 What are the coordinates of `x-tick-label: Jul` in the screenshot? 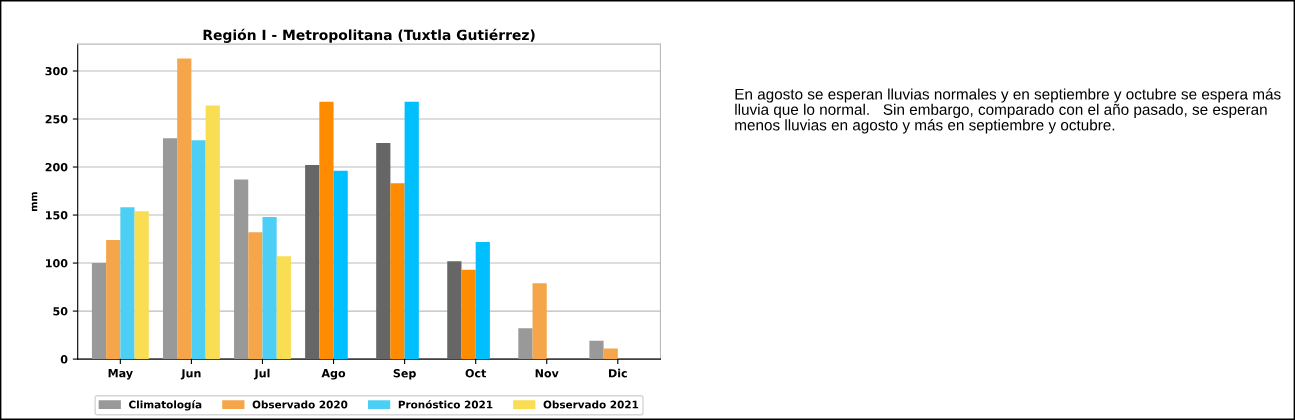 It's located at (261, 374).